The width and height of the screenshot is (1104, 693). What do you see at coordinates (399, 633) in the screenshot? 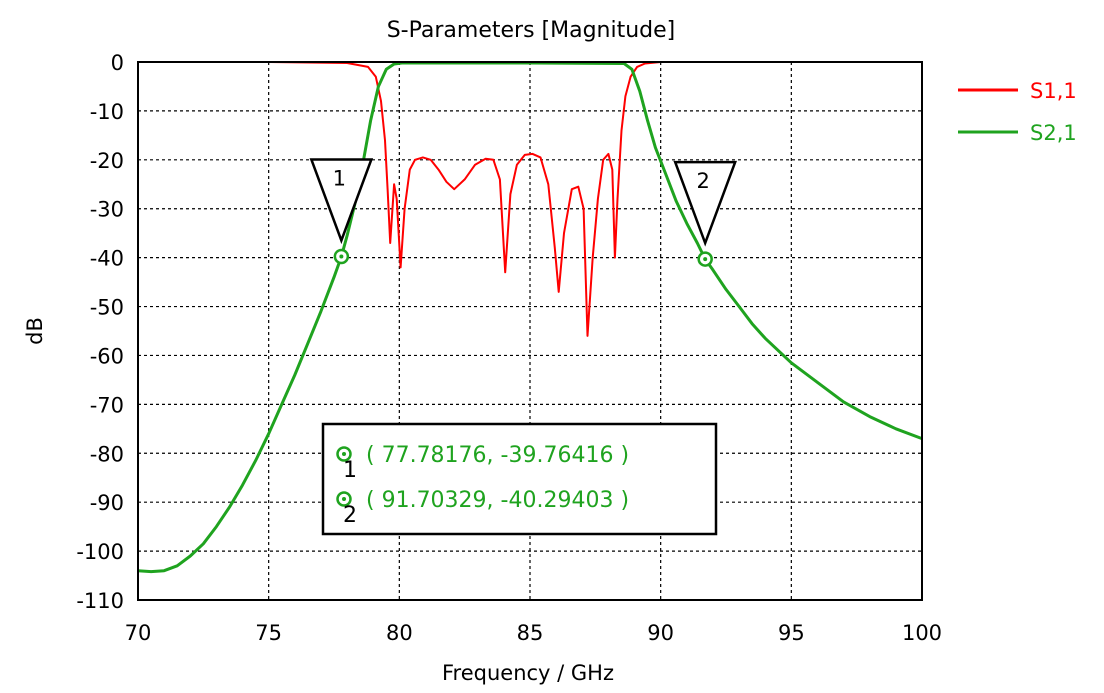
I see `x-tick-label: 80` at bounding box center [399, 633].